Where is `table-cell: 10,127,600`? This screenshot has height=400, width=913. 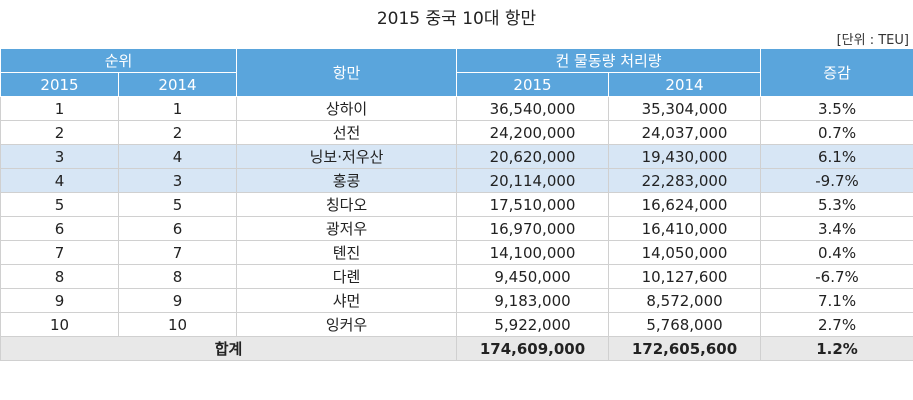 table-cell: 10,127,600 is located at coordinates (685, 276).